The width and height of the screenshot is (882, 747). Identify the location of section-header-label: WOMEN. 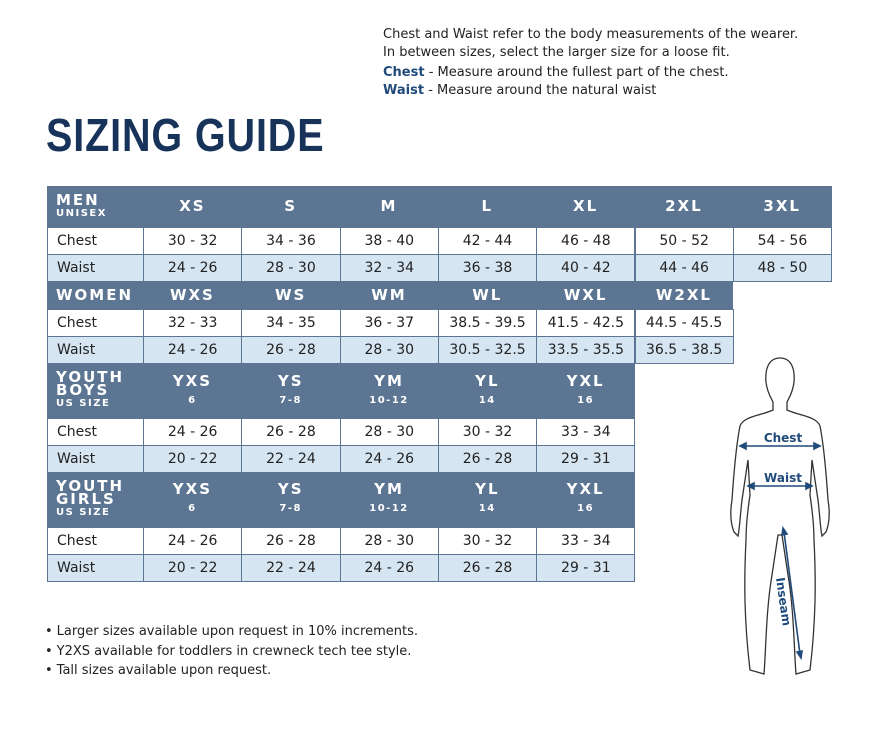
(95, 295).